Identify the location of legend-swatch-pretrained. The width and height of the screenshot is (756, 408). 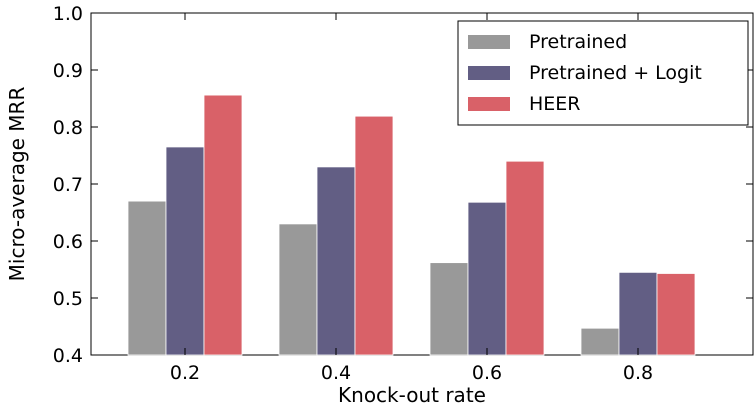
(489, 42).